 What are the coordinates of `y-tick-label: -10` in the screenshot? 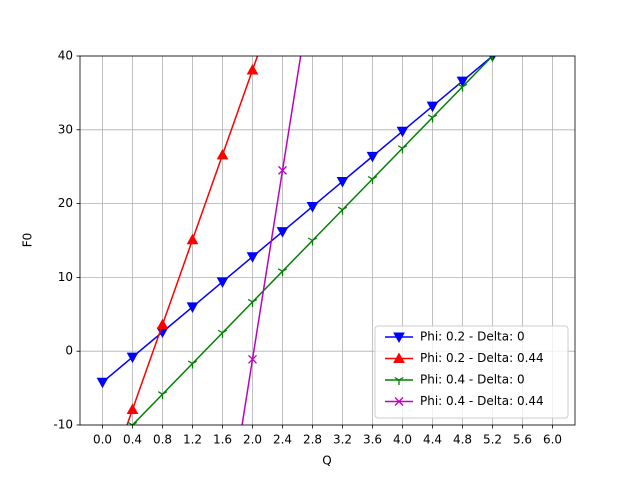 It's located at (63, 425).